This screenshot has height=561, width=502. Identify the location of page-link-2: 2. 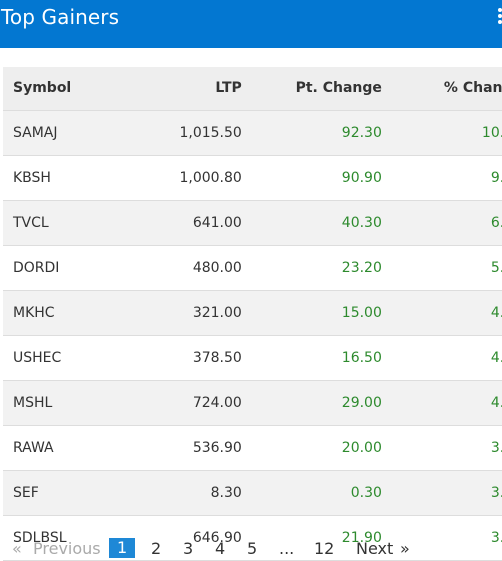
(156, 548).